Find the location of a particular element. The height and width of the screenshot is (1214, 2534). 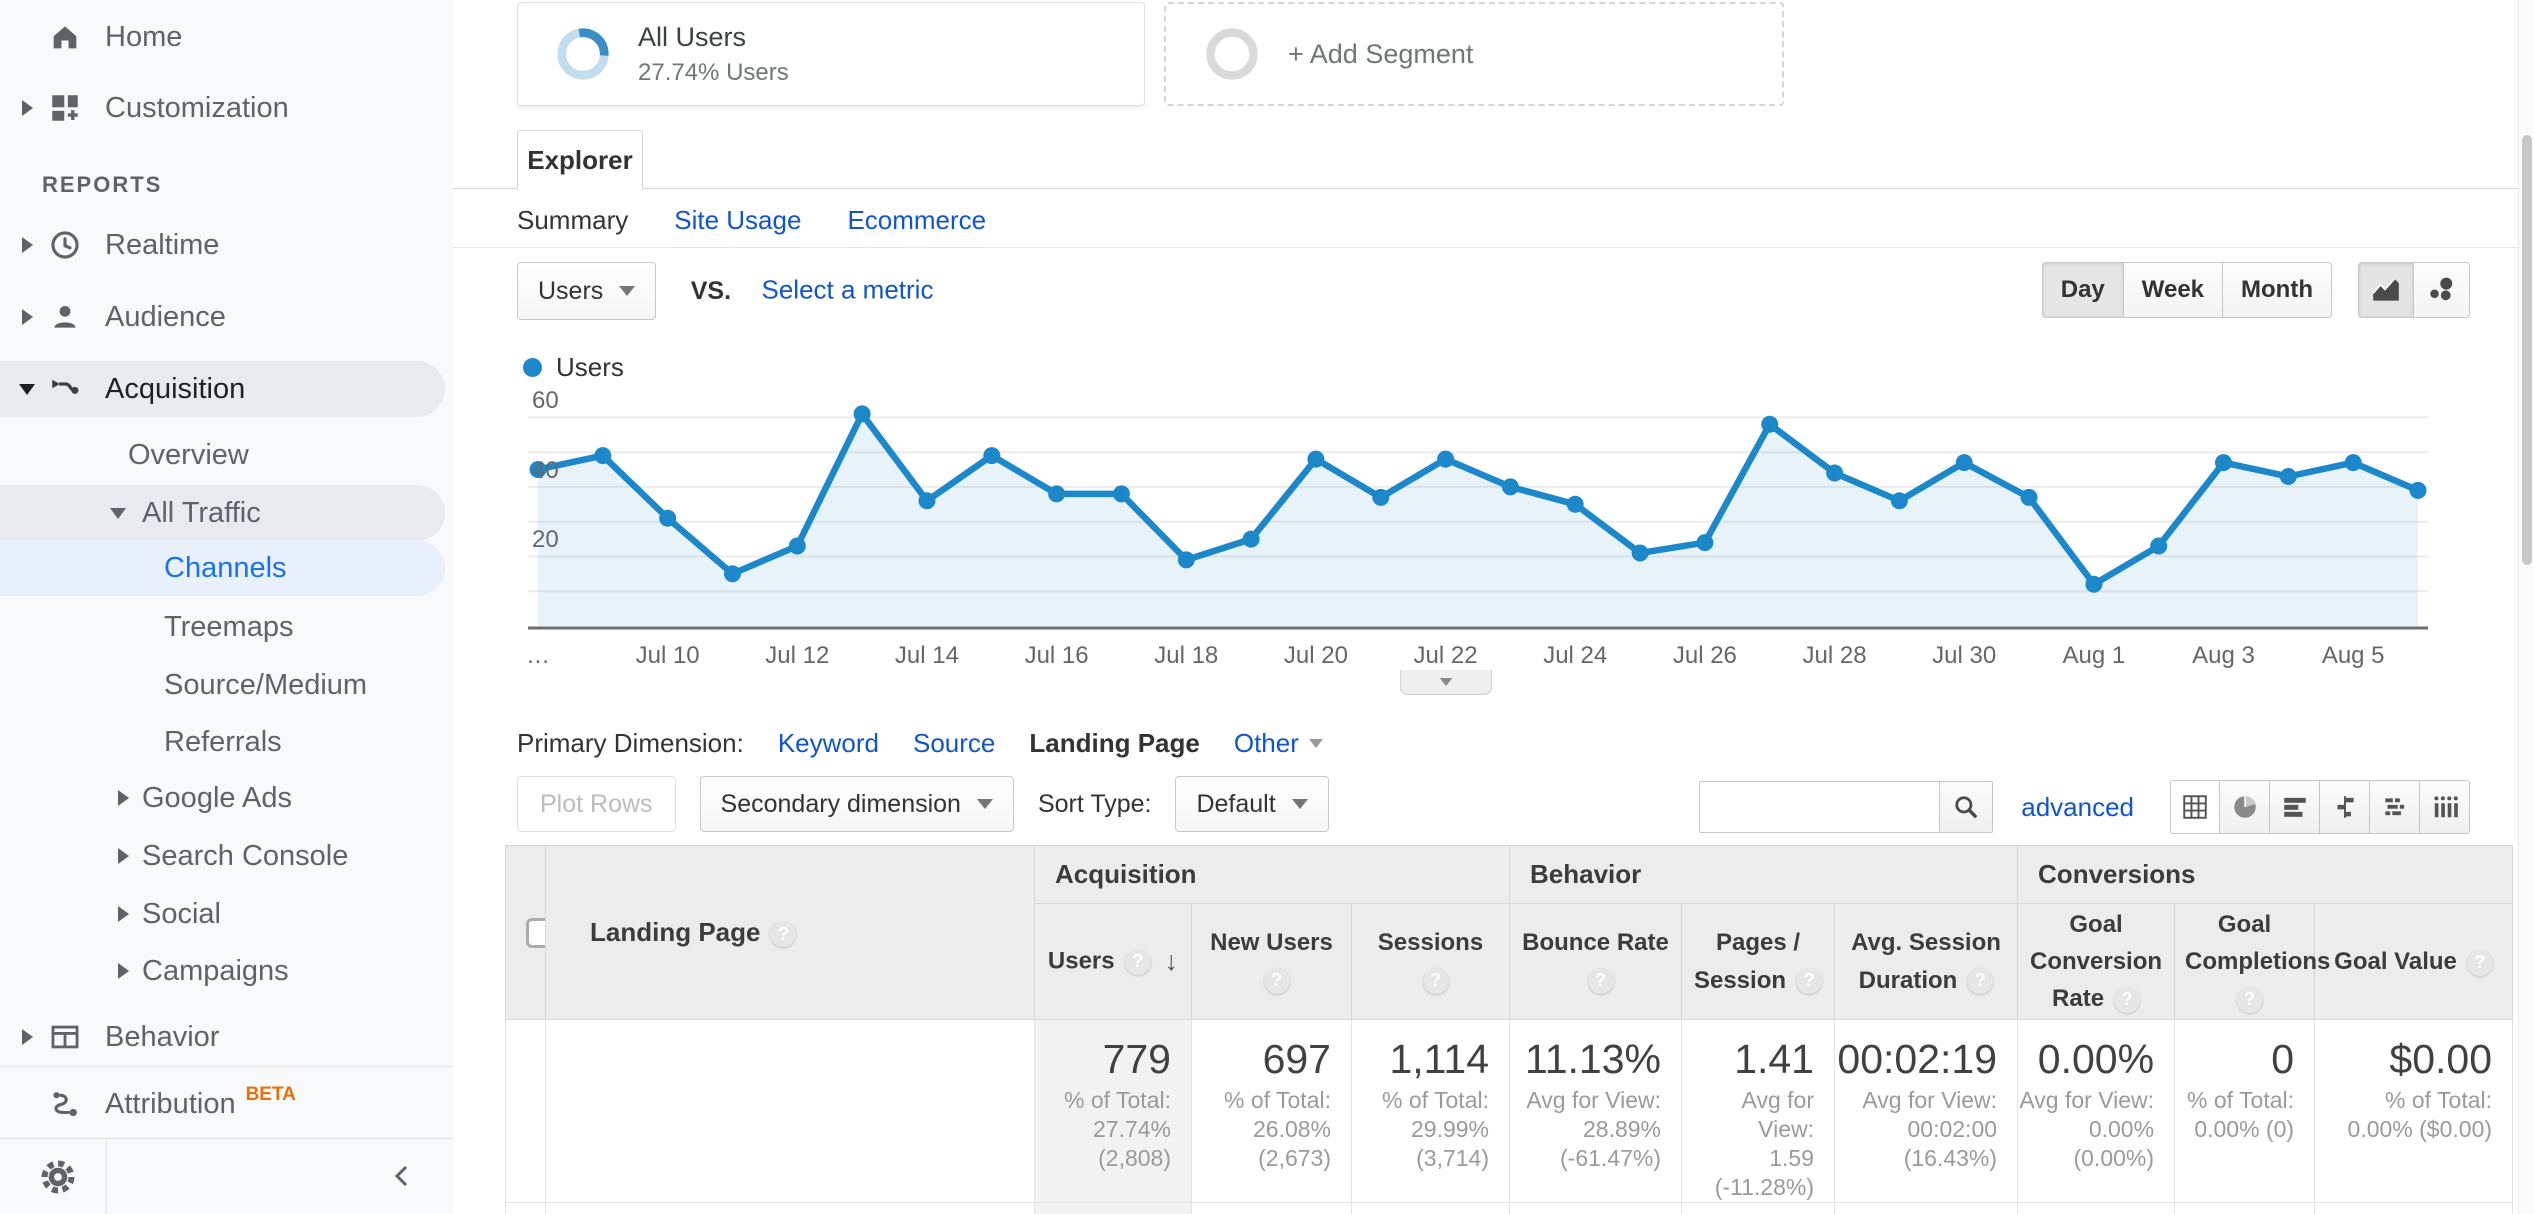

plot-rows-button: Plot Rows is located at coordinates (596, 804).